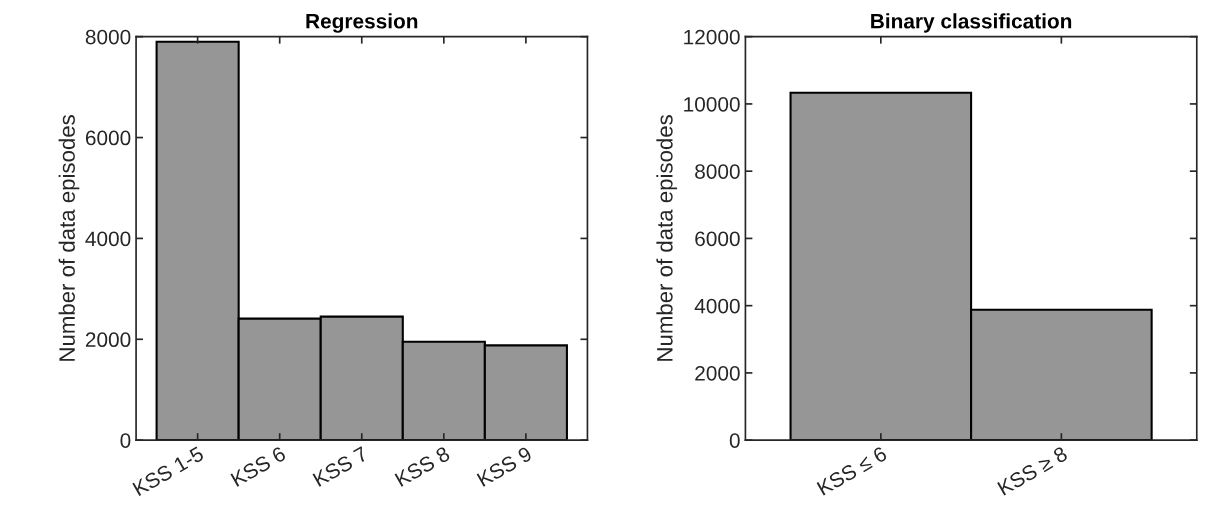 This screenshot has height=524, width=1215. Describe the element at coordinates (712, 37) in the screenshot. I see `y-tick-label: 12000` at that location.